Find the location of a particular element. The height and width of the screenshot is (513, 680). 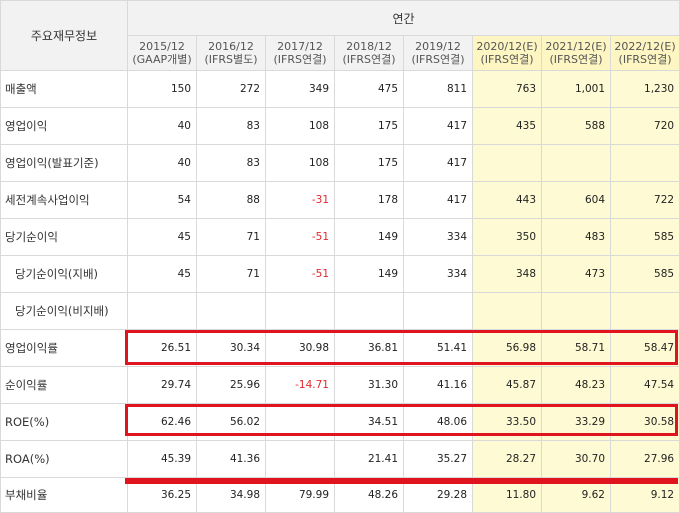

value-cell: 31.30 is located at coordinates (369, 385).